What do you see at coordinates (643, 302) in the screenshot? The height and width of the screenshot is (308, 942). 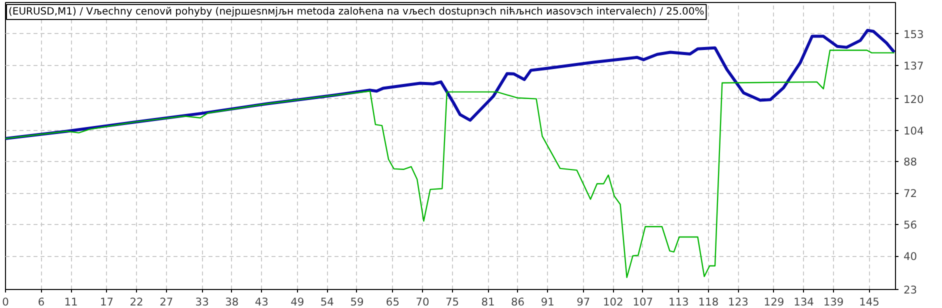 I see `x-tick-label: 107` at bounding box center [643, 302].